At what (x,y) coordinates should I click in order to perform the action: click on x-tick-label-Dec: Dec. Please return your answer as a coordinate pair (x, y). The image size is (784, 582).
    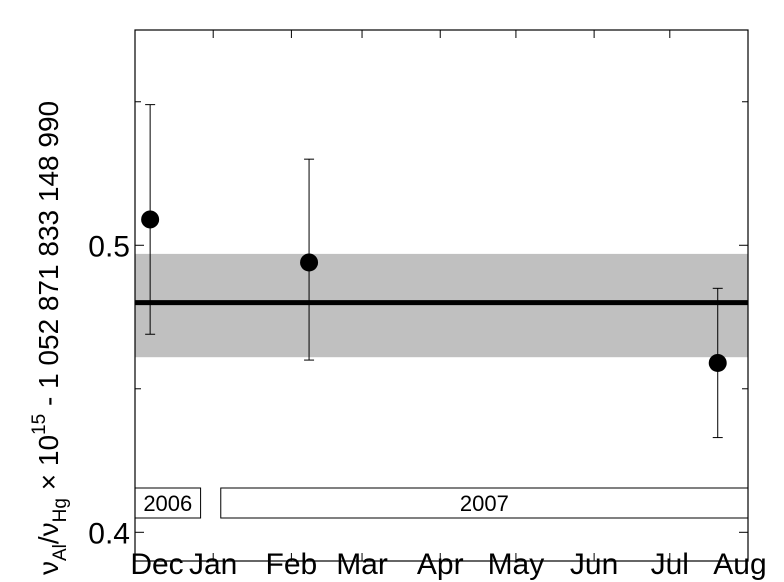
    Looking at the image, I should click on (156, 564).